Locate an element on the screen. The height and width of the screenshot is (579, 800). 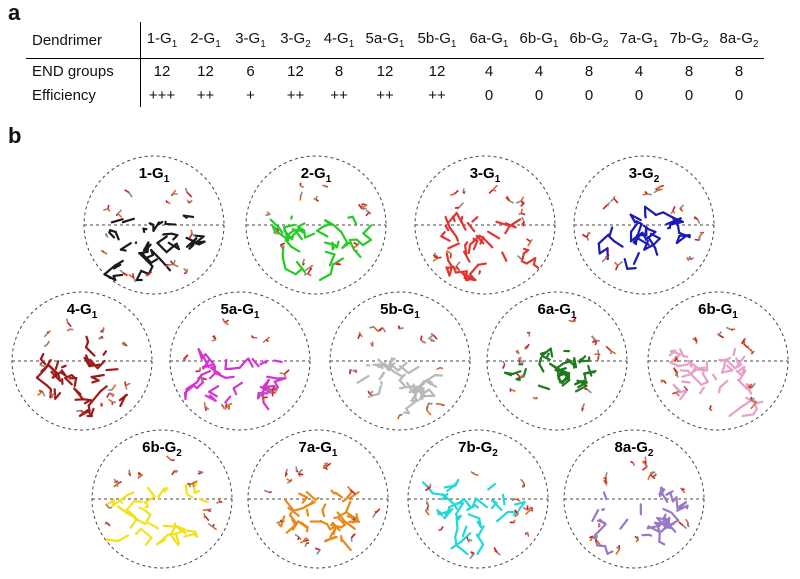
dendrimer-name: 6b-G is located at coordinates (536, 38).